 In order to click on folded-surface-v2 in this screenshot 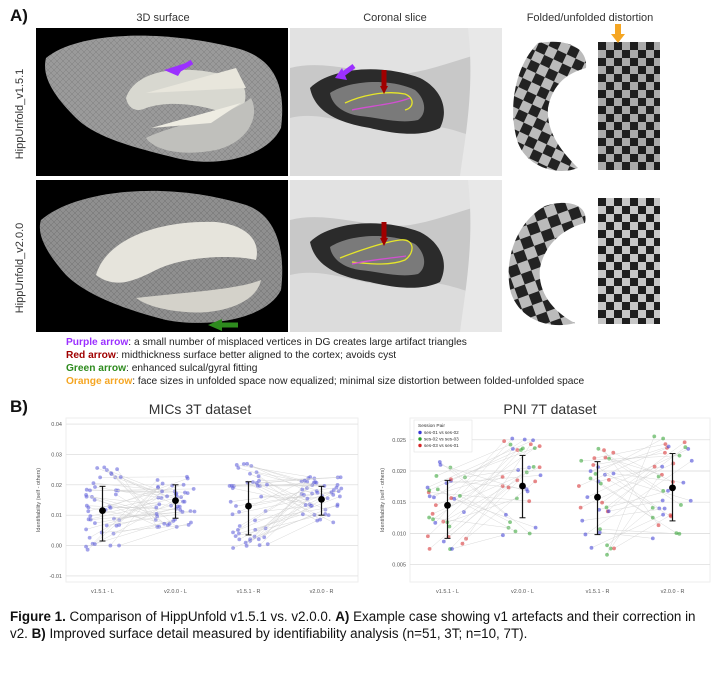, I will do `click(548, 263)`.